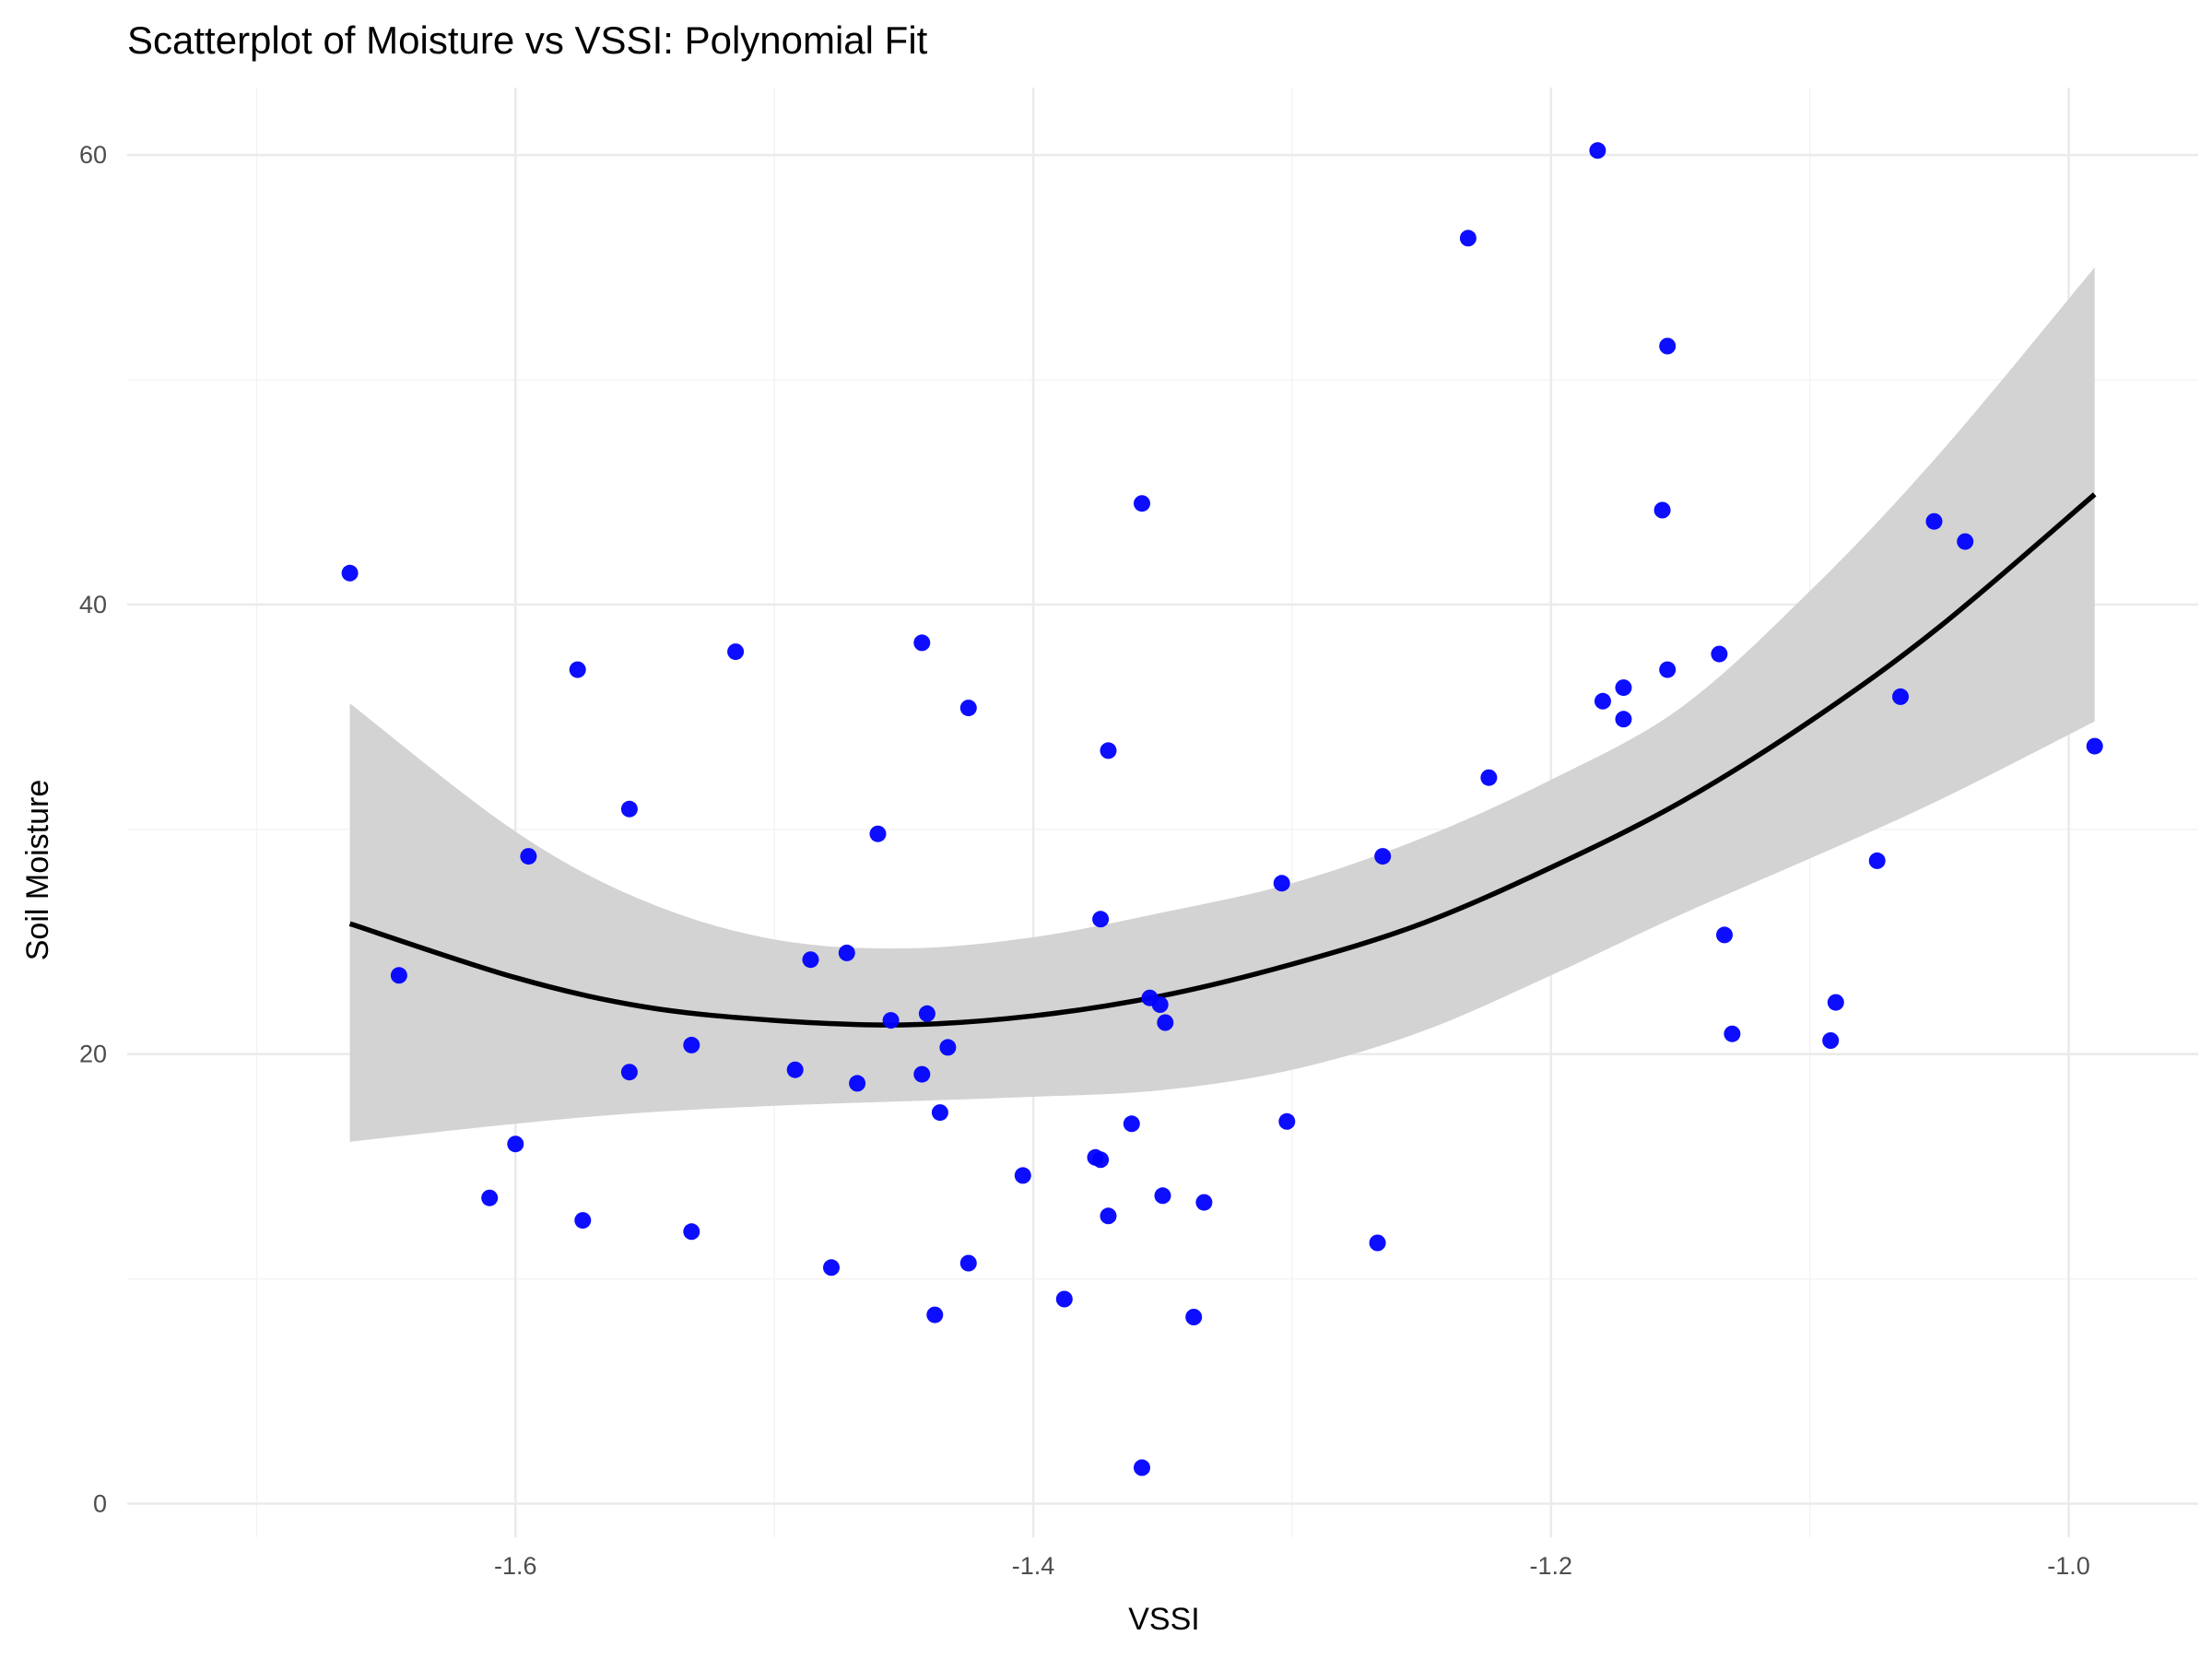 The image size is (2212, 1659). Describe the element at coordinates (37, 870) in the screenshot. I see `y-axis-label: Soil Moisture` at that location.